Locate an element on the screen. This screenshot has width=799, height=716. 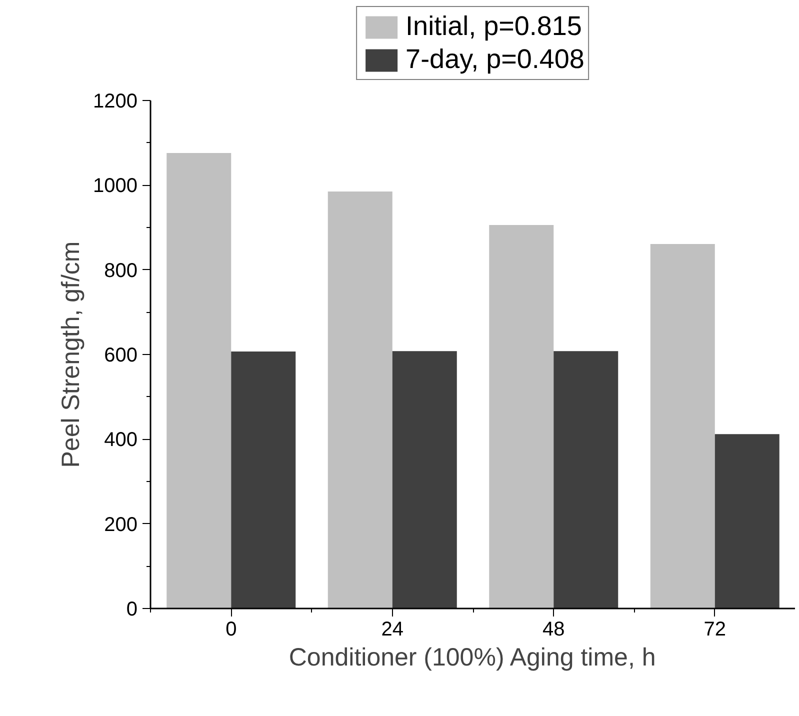
legend-label: 7-day, p=0.408 is located at coordinates (495, 59).